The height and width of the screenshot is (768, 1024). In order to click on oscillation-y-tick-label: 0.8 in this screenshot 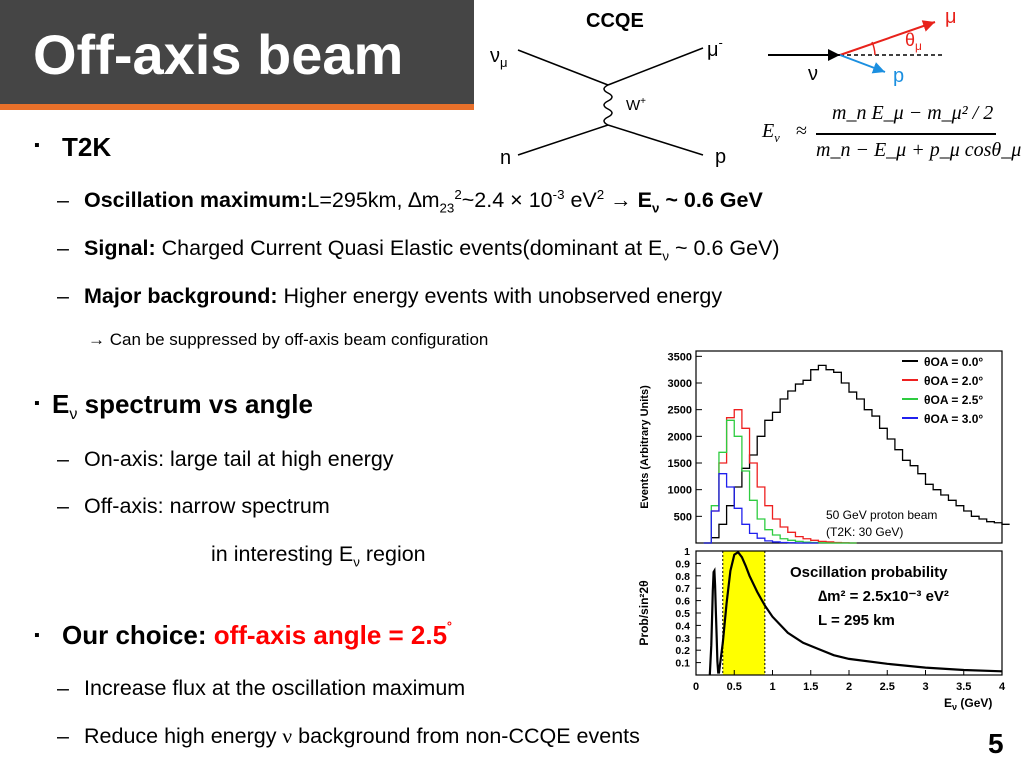, I will do `click(682, 577)`.